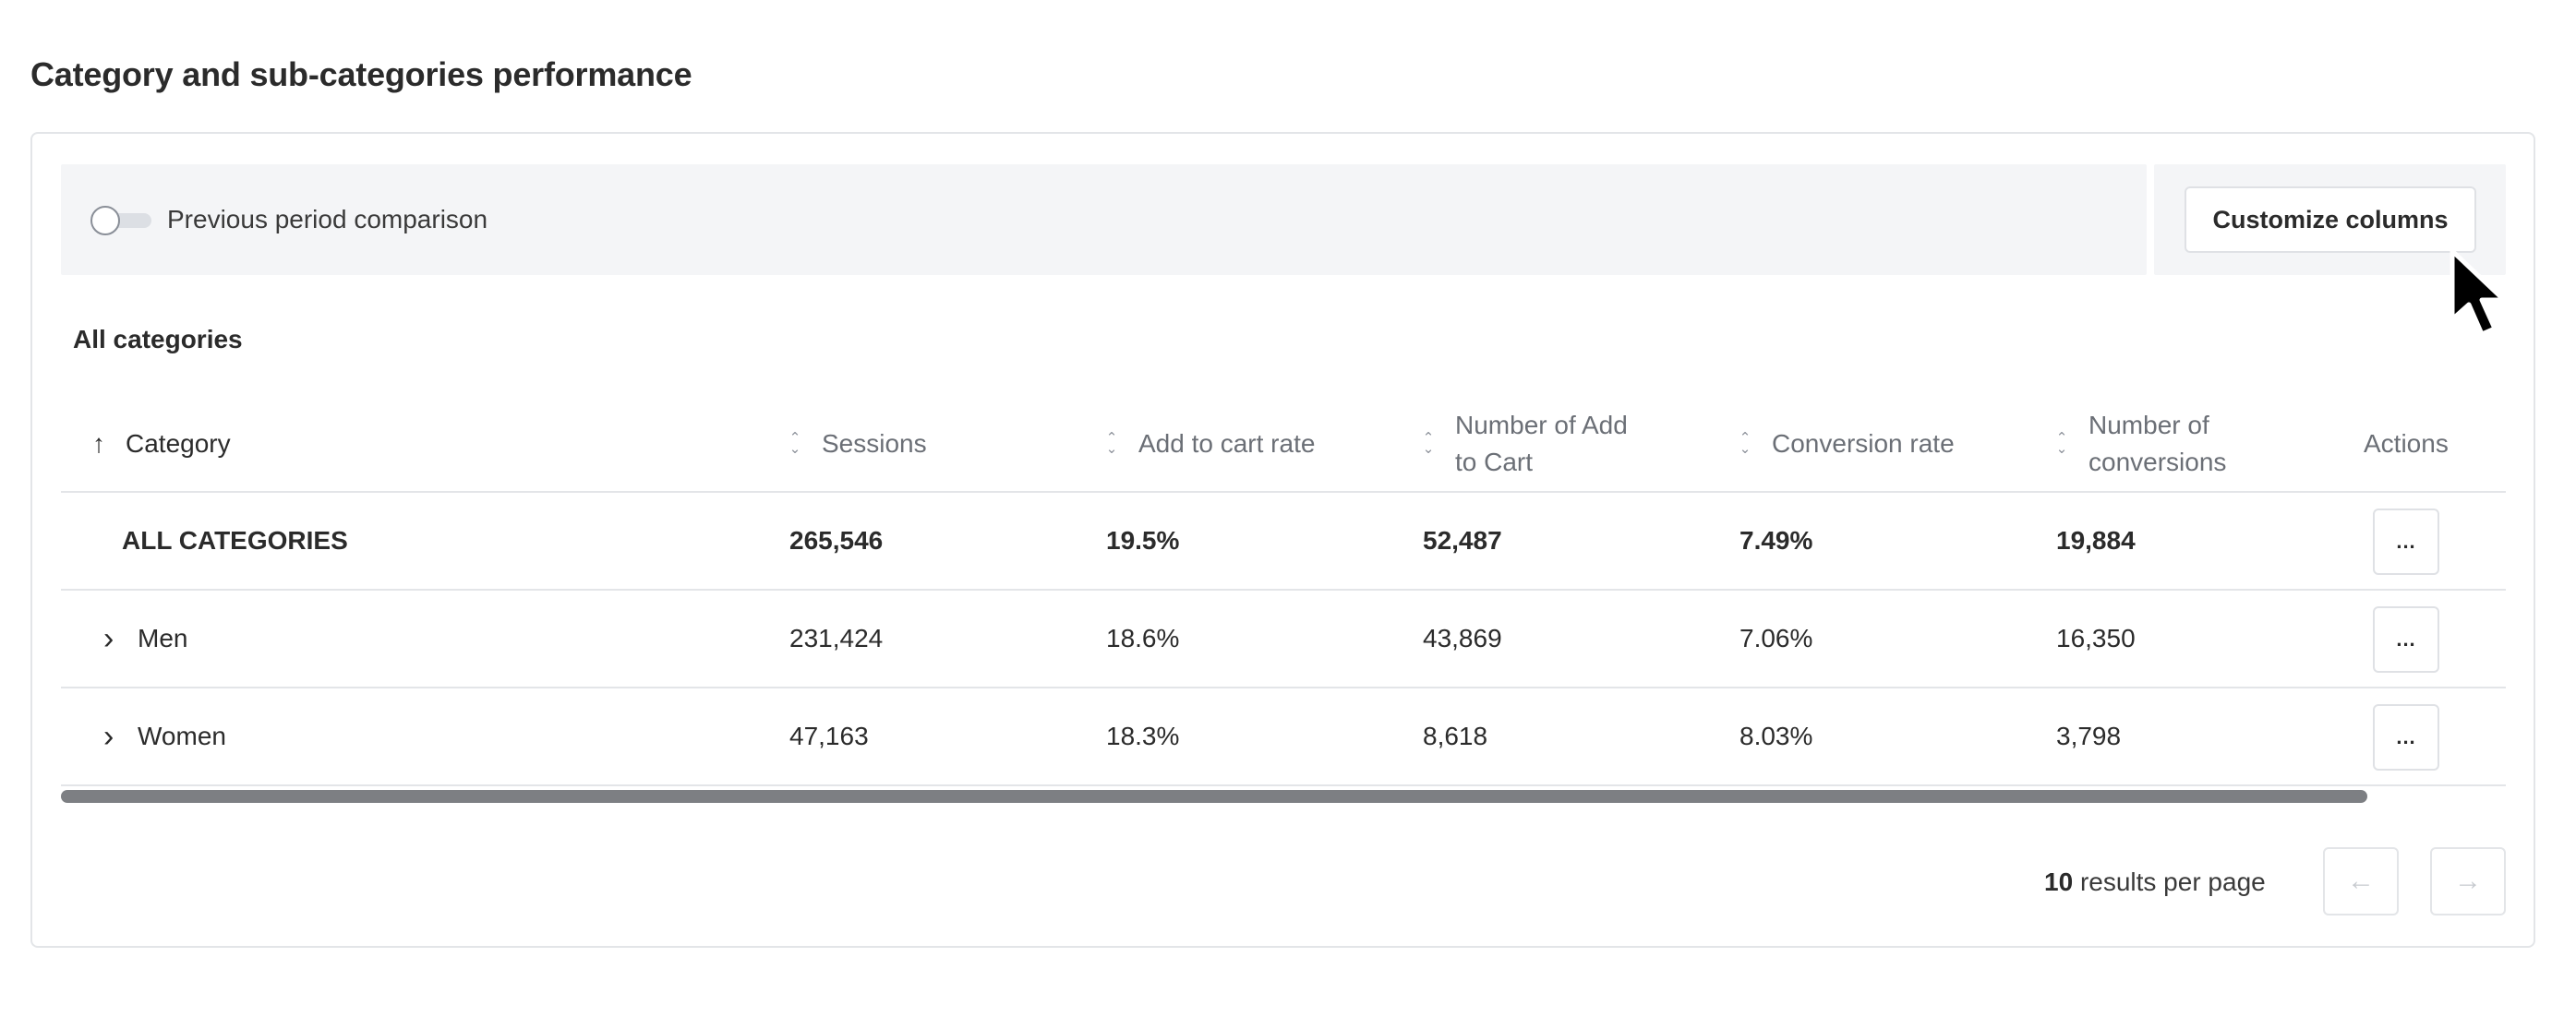  What do you see at coordinates (2096, 638) in the screenshot?
I see `cell-conversions: 16,350` at bounding box center [2096, 638].